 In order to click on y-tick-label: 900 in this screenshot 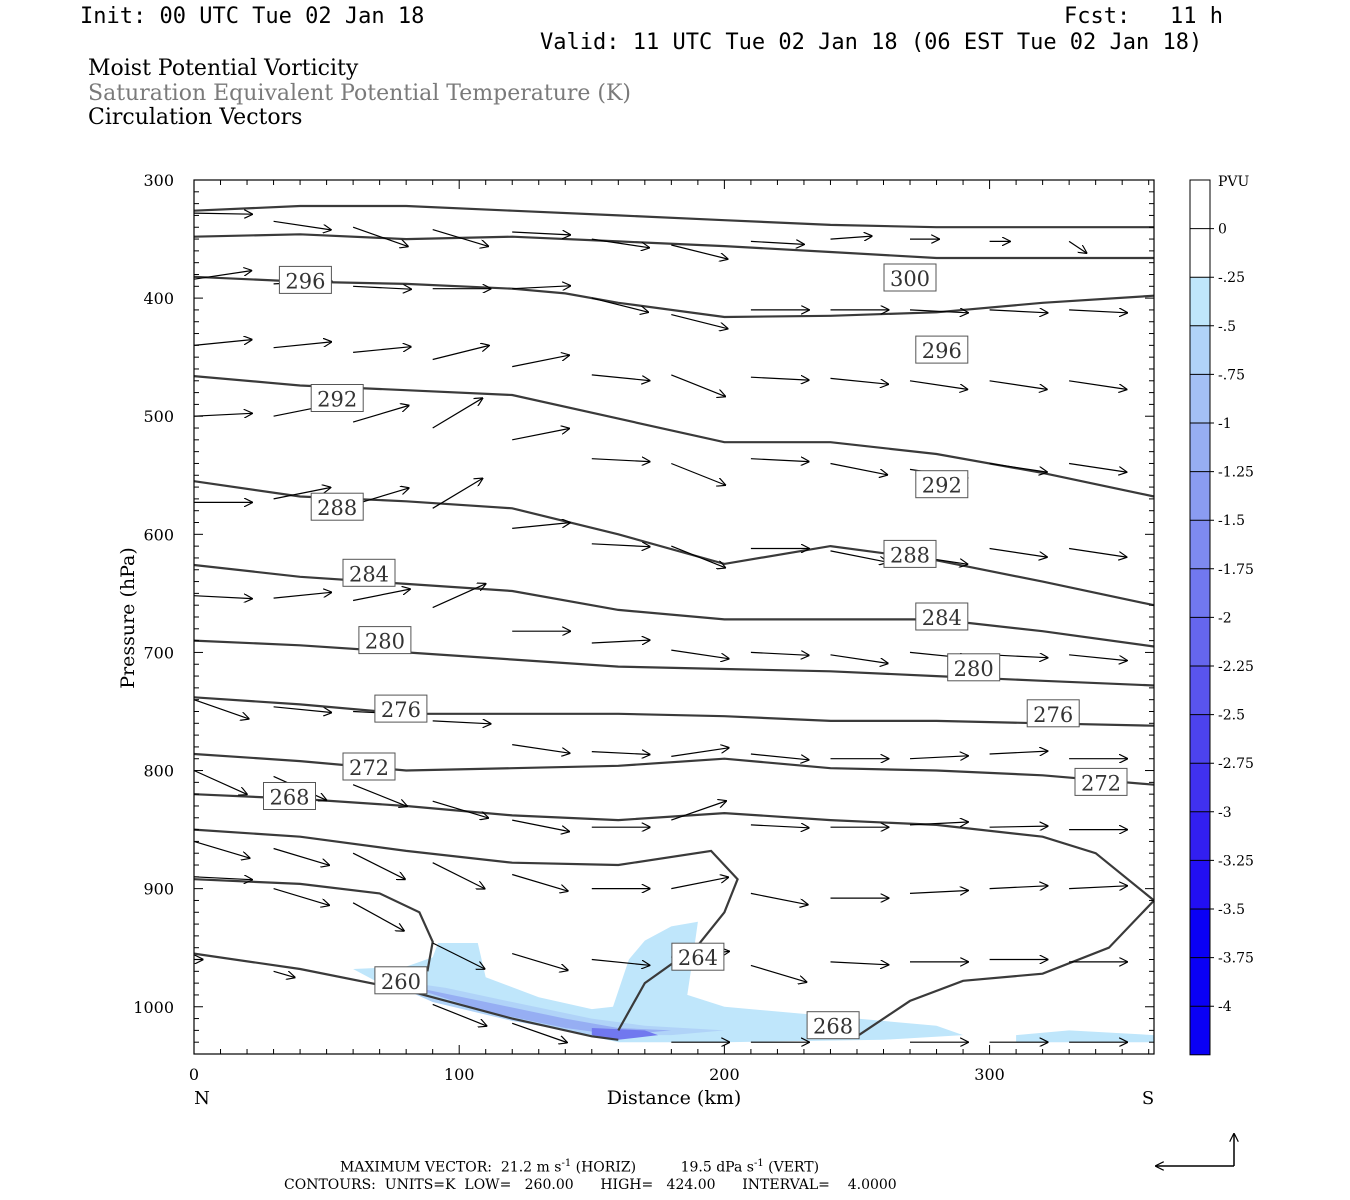, I will do `click(158, 889)`.